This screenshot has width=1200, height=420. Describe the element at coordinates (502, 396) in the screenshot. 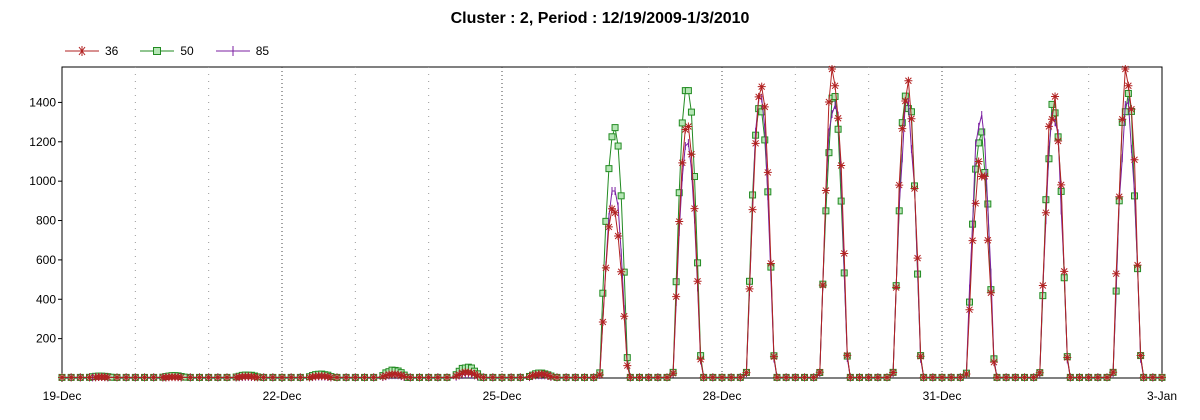

I see `x-tick-label: 25-Dec` at that location.